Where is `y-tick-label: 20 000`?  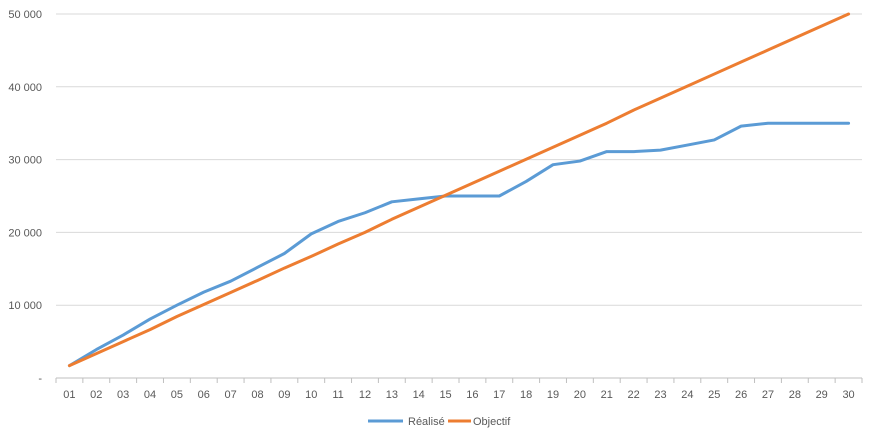 y-tick-label: 20 000 is located at coordinates (25, 233).